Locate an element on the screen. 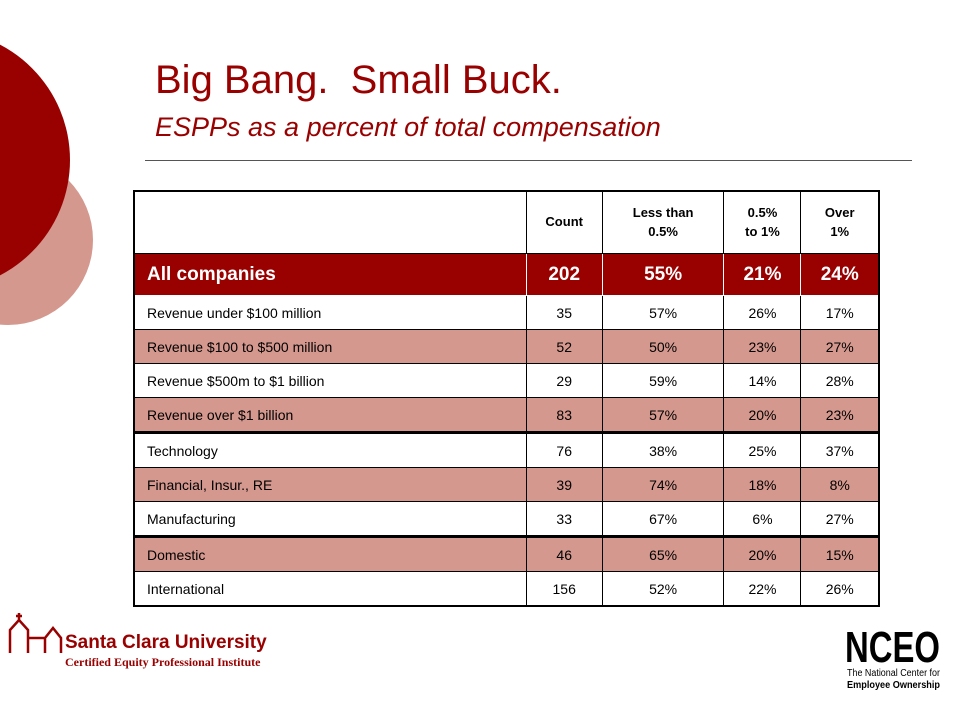  cell: 6% is located at coordinates (762, 519).